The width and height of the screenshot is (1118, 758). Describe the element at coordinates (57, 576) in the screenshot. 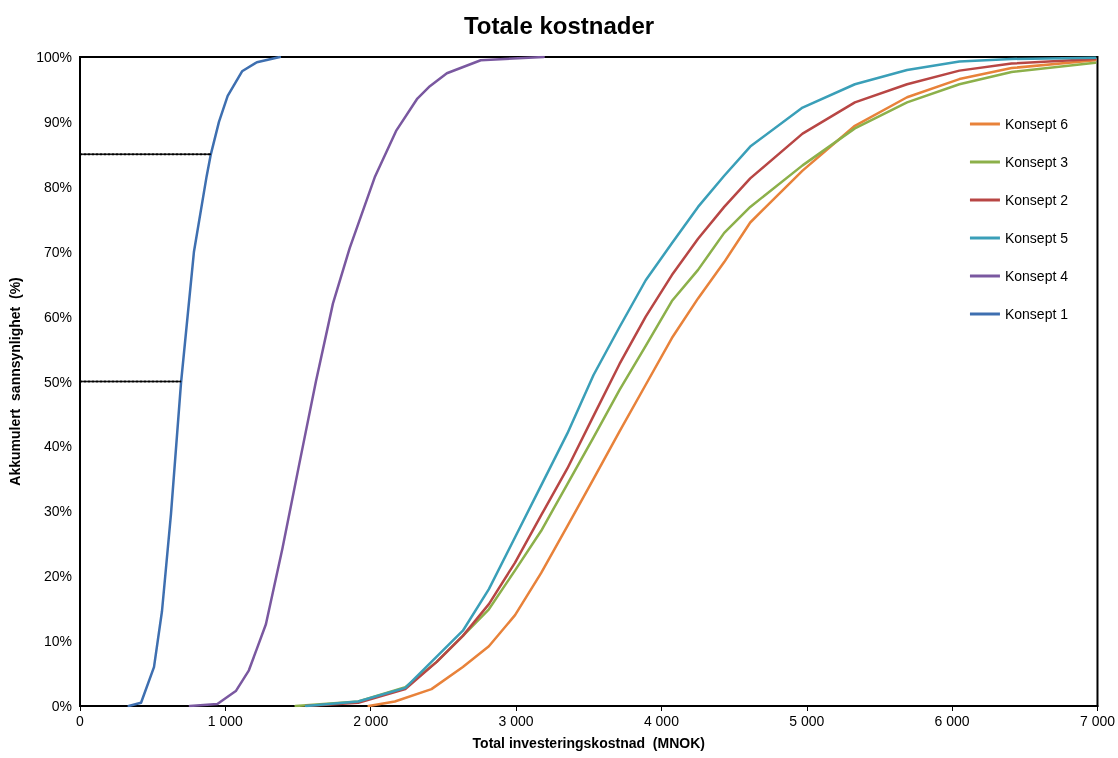

I see `y-tick-label: 20%` at that location.